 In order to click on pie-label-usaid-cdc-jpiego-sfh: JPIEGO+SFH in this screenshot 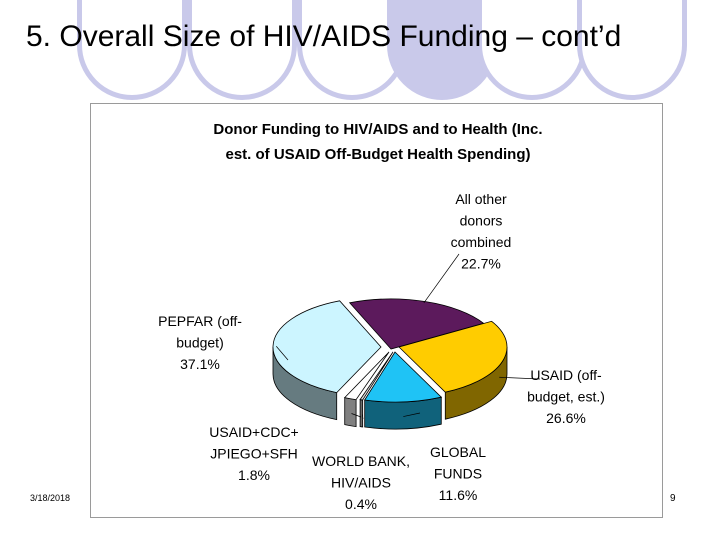, I will do `click(254, 454)`.